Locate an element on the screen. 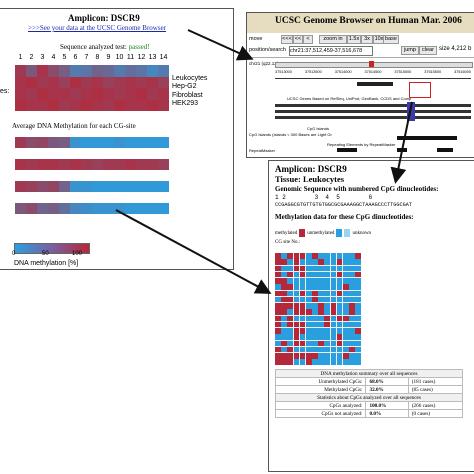 This screenshot has width=474, height=474. sequence-methylation-grid is located at coordinates (318, 309).